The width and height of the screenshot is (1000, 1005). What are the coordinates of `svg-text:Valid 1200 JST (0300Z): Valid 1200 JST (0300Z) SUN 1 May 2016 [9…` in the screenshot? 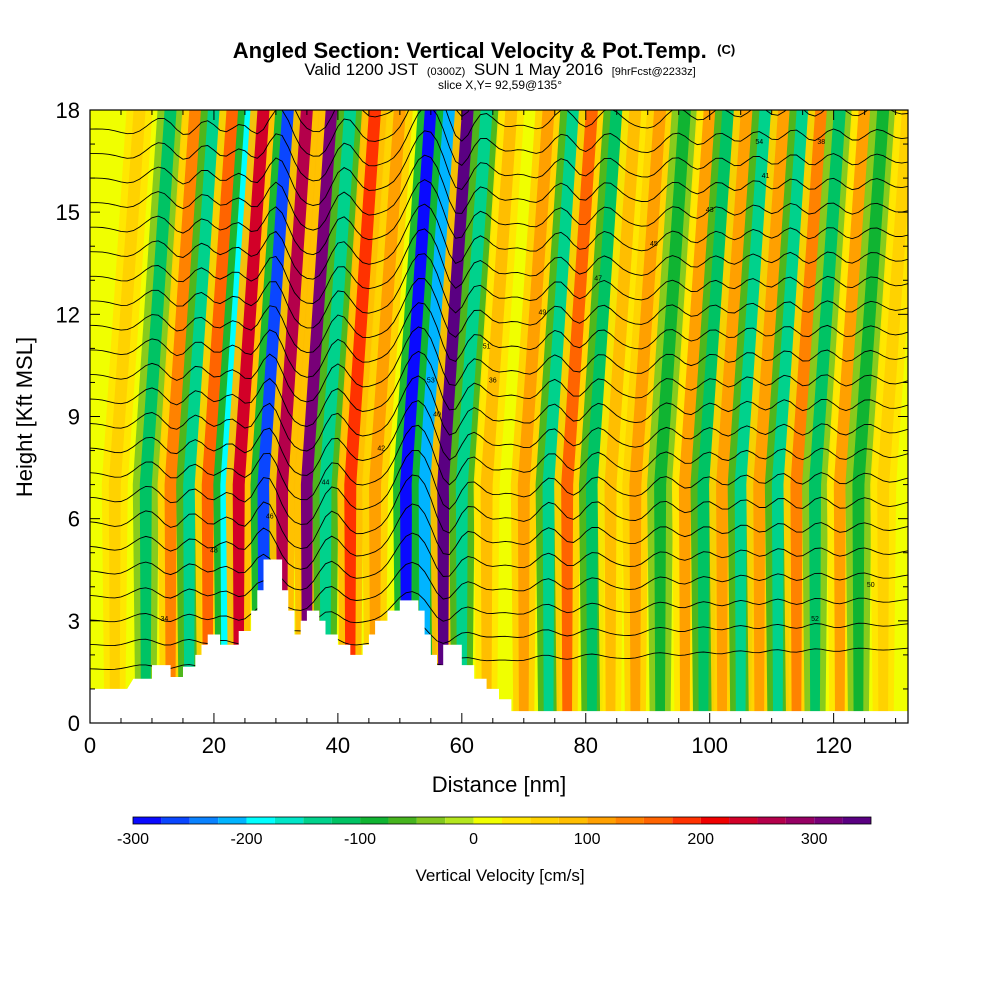 It's located at (499, 69).